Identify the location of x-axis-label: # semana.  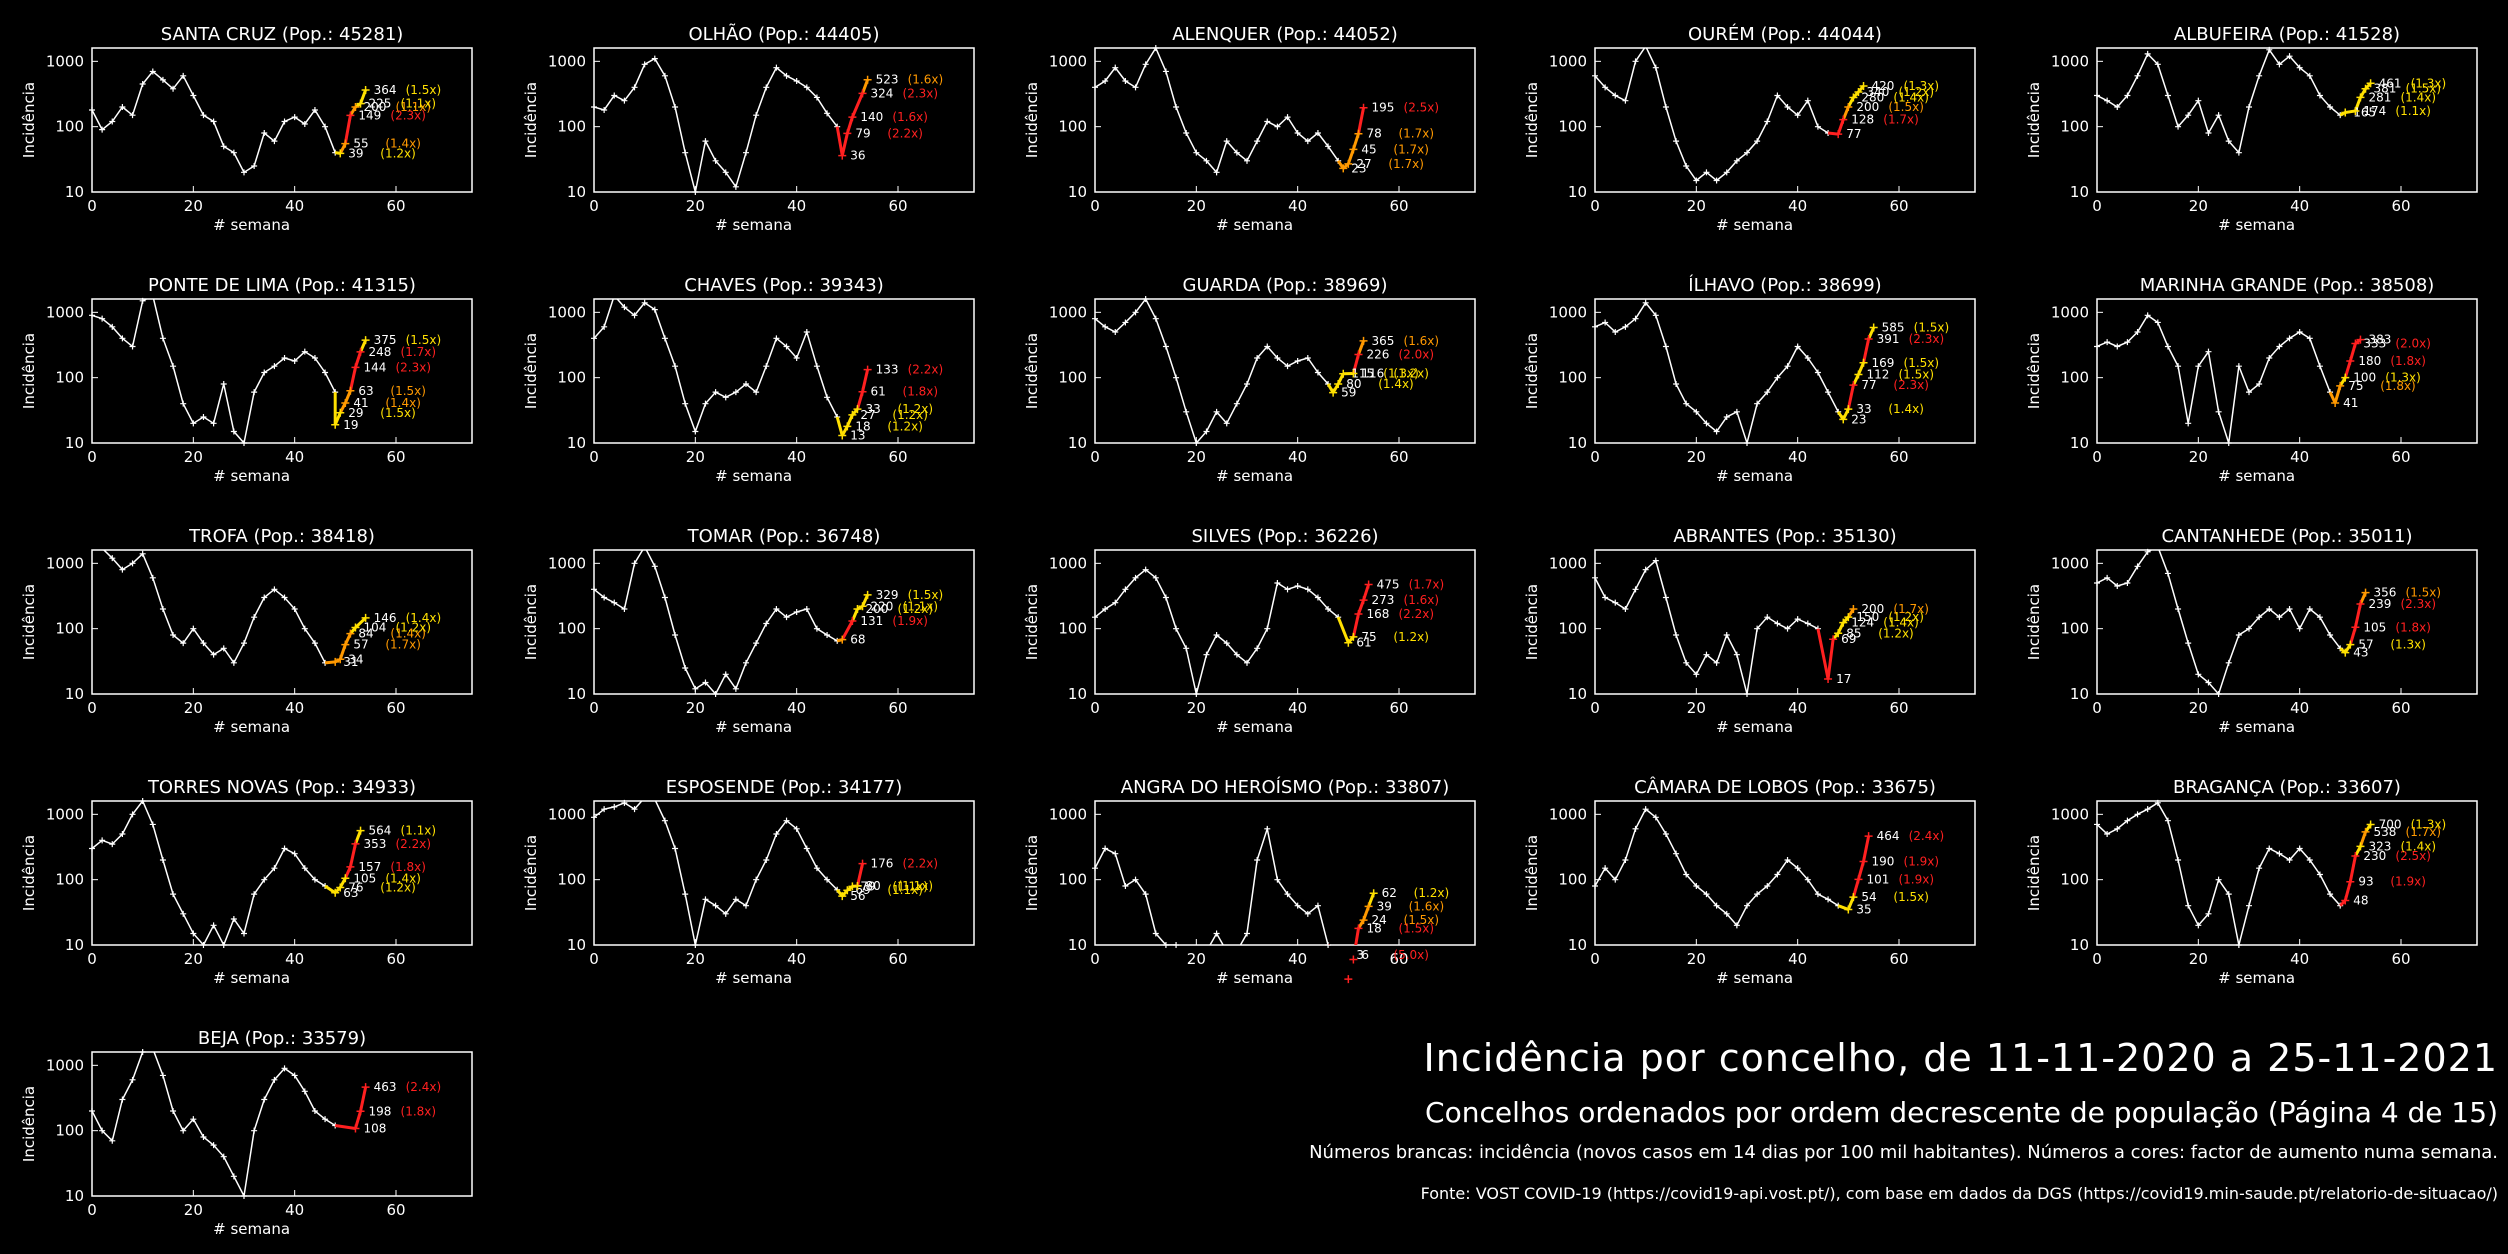
(2256, 727).